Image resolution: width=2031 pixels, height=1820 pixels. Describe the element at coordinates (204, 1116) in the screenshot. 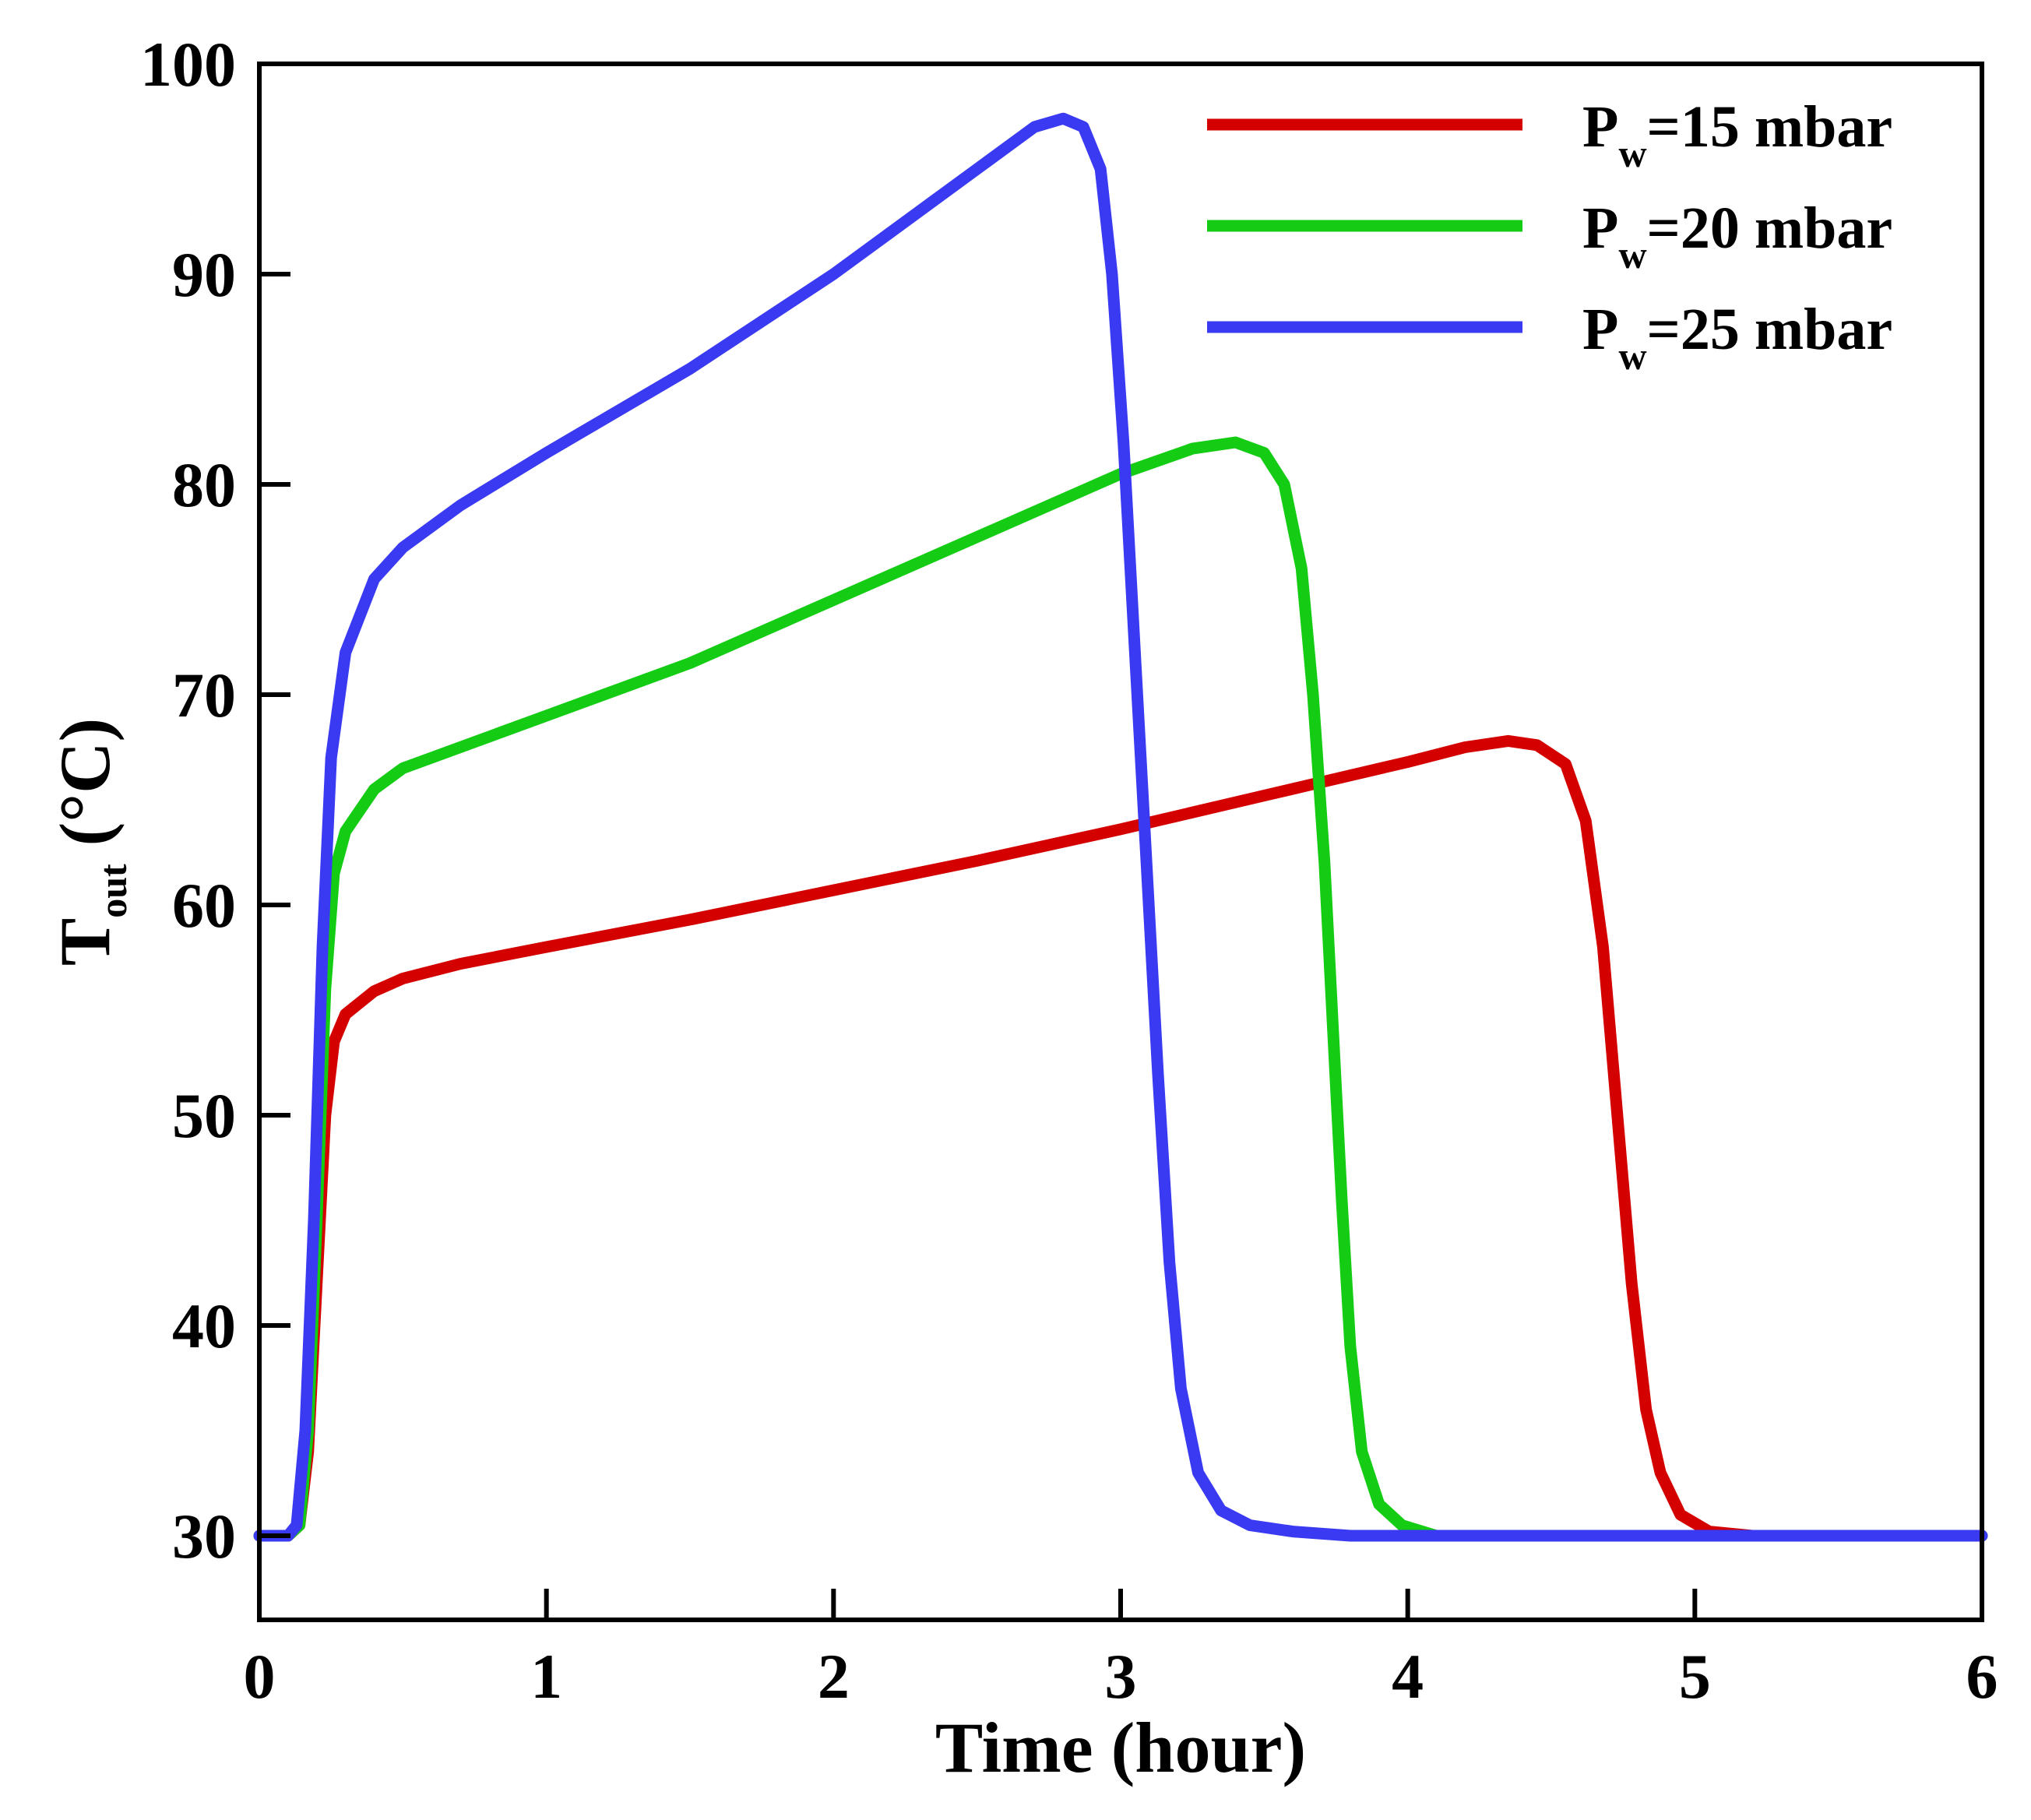

I see `y-tick-label: 50` at that location.